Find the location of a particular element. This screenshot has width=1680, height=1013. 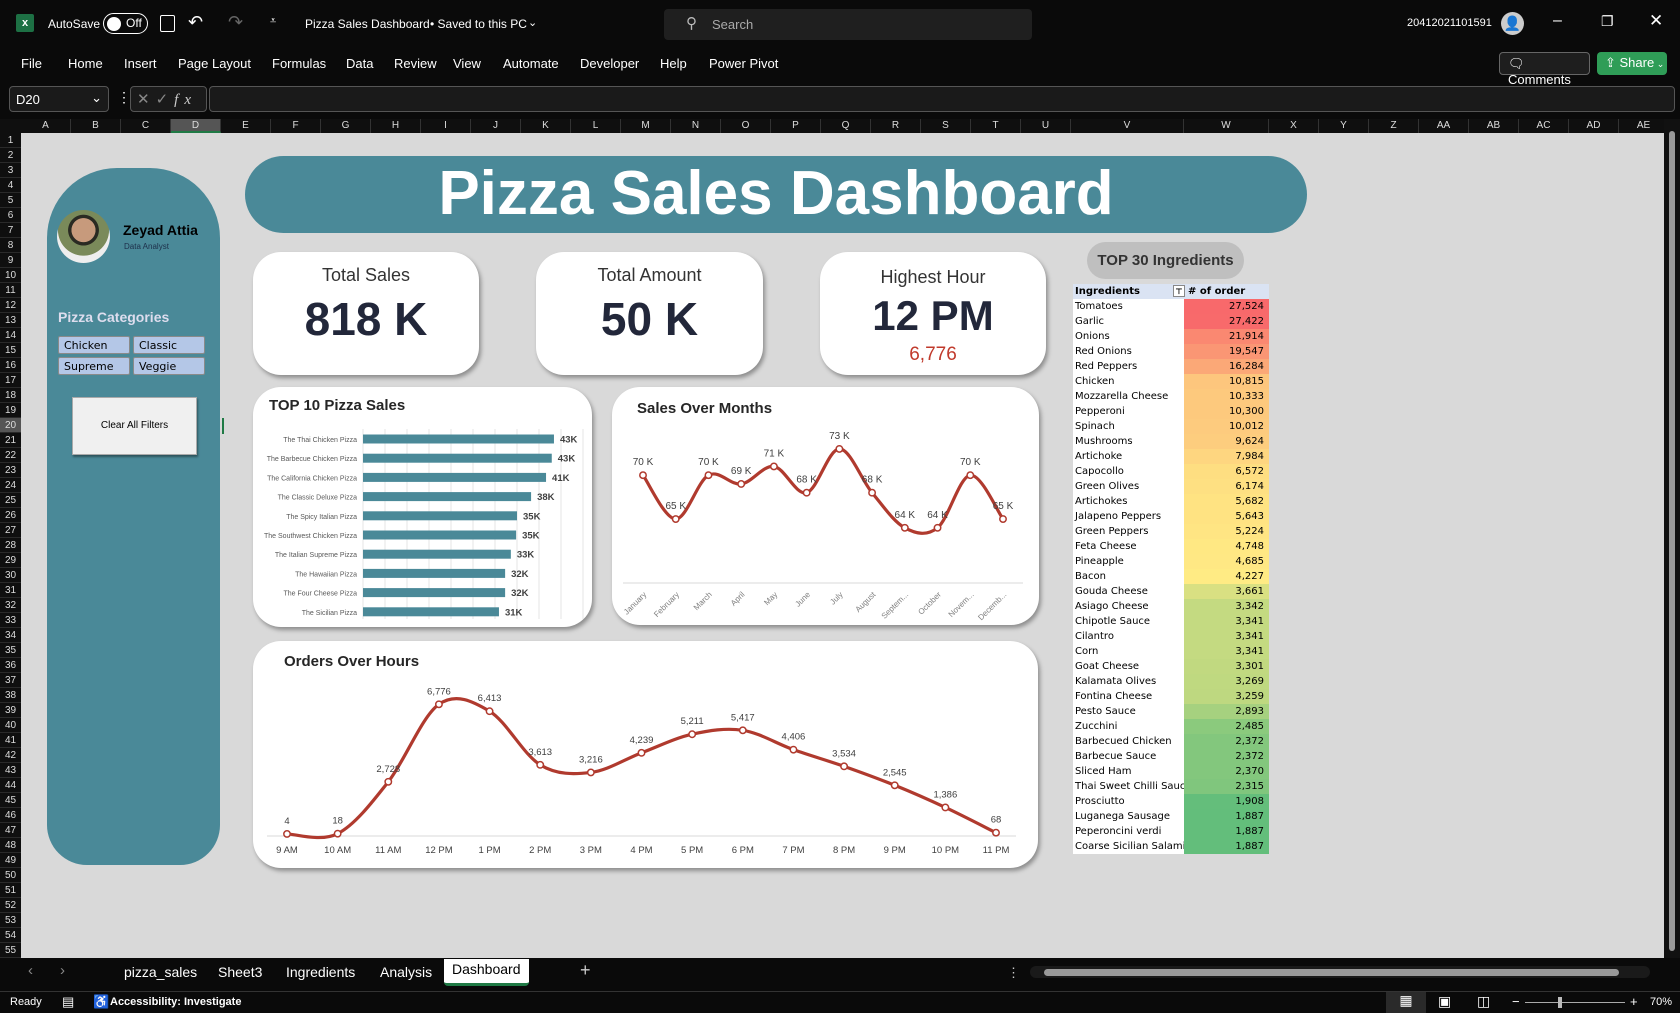

row-header: 54 is located at coordinates (10, 935).